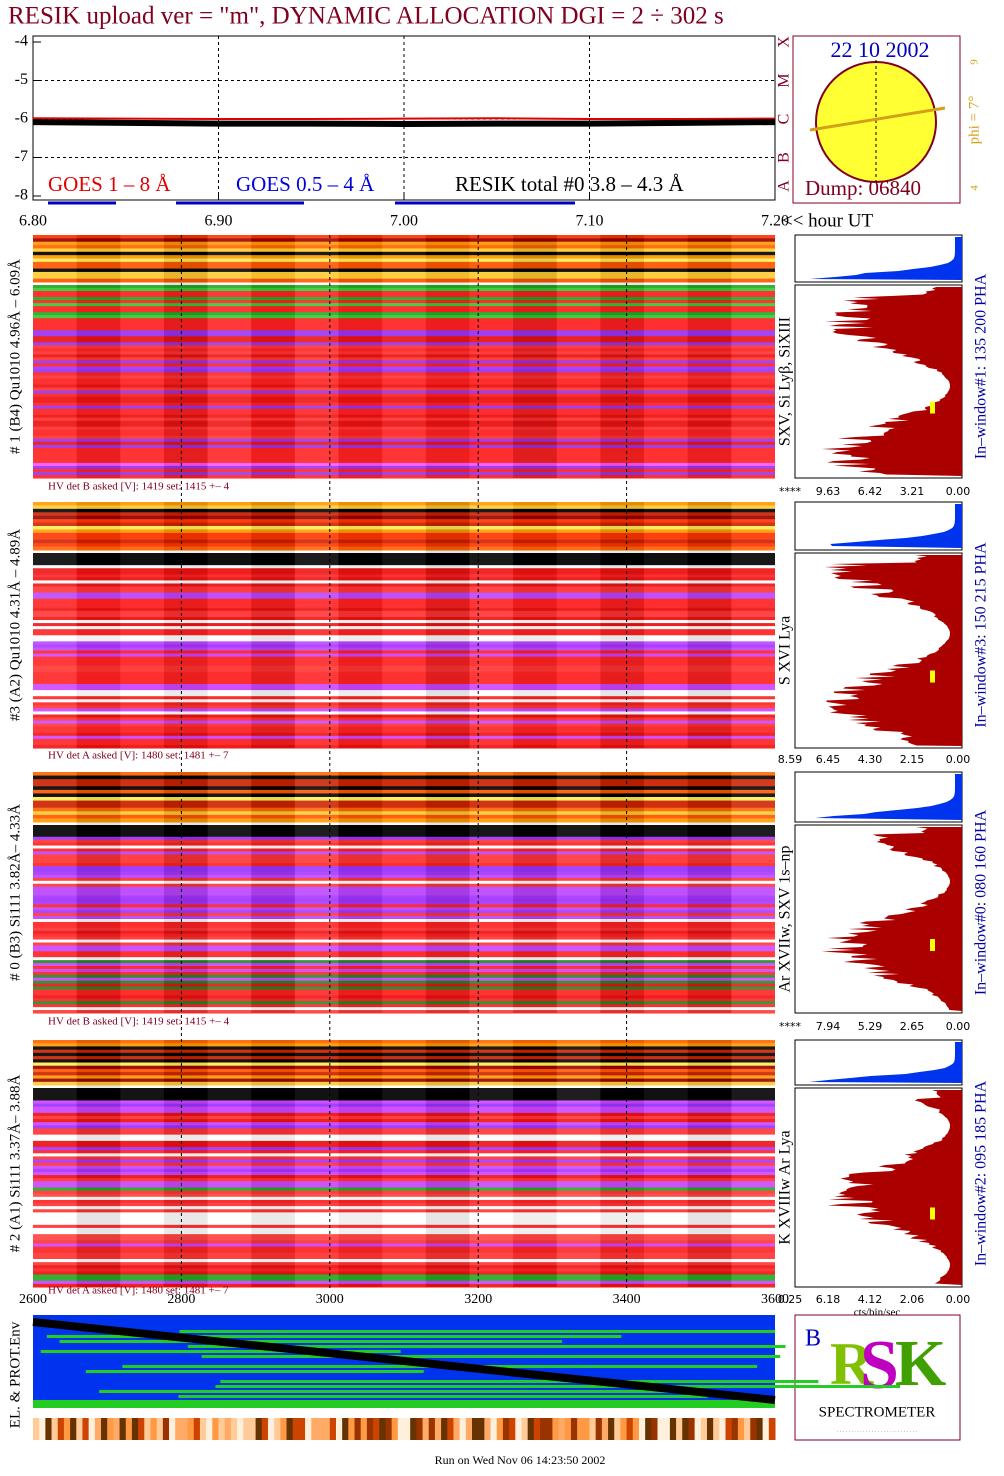 This screenshot has height=1476, width=1004. What do you see at coordinates (912, 759) in the screenshot?
I see `hist-tick-label: 2.15` at bounding box center [912, 759].